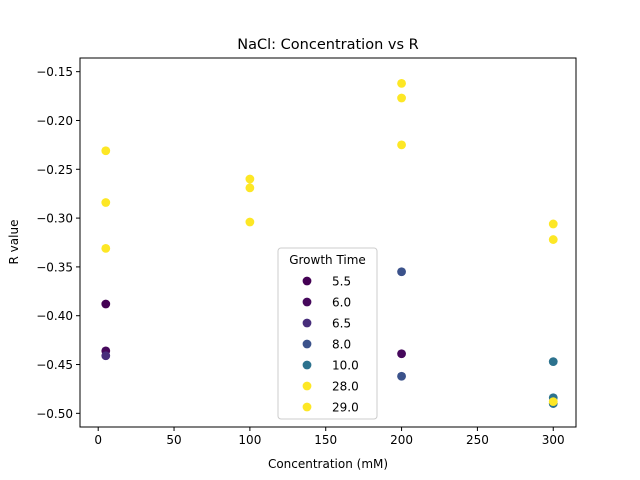 This screenshot has width=640, height=480. I want to click on legend: Growth Time 5.5 6.0 6.5 8.0 10.0 28.0 29.0, so click(327, 333).